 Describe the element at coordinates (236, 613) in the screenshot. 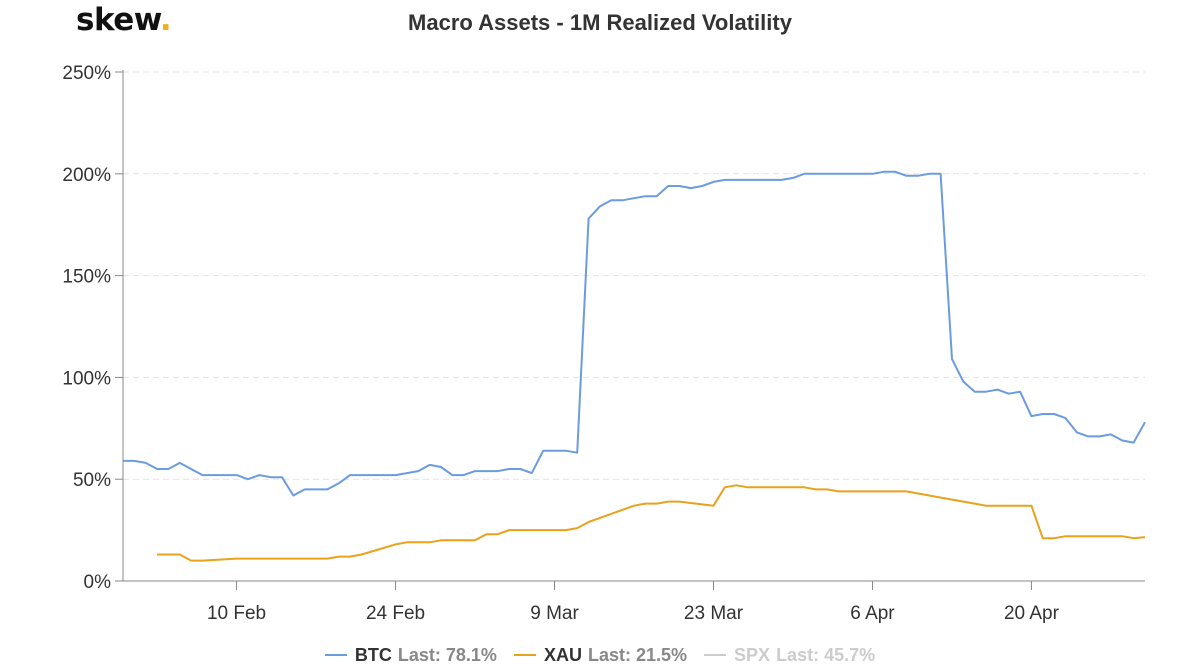

I see `x-tick-label: 10 Feb` at that location.